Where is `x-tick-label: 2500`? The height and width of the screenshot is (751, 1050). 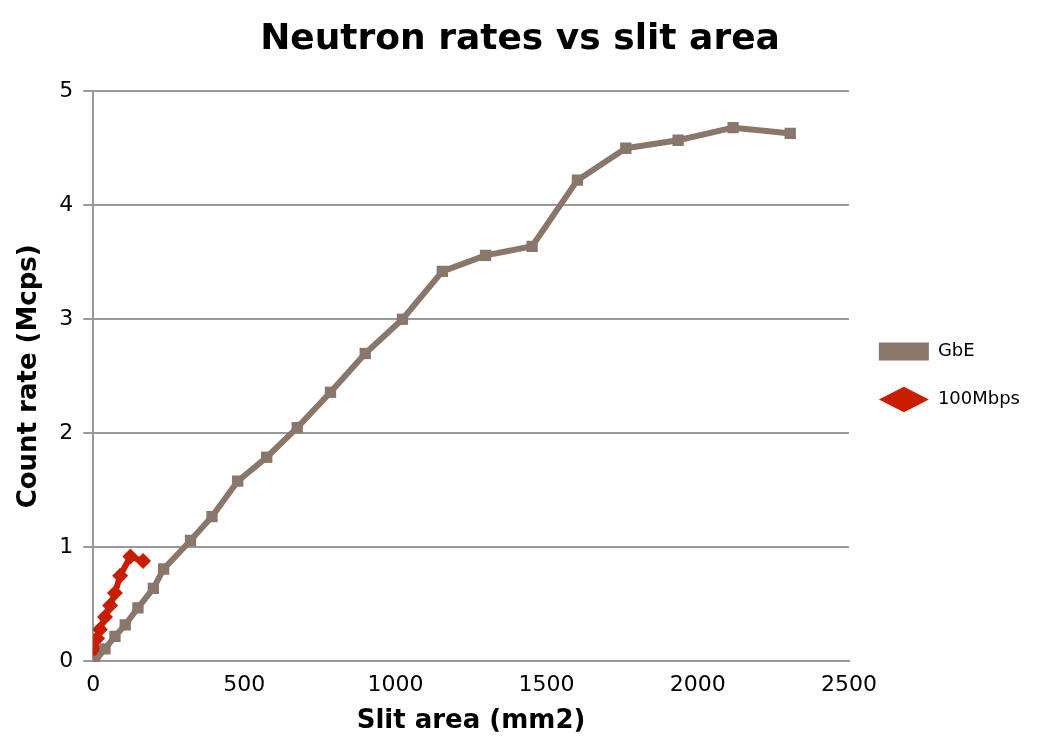
x-tick-label: 2500 is located at coordinates (848, 684).